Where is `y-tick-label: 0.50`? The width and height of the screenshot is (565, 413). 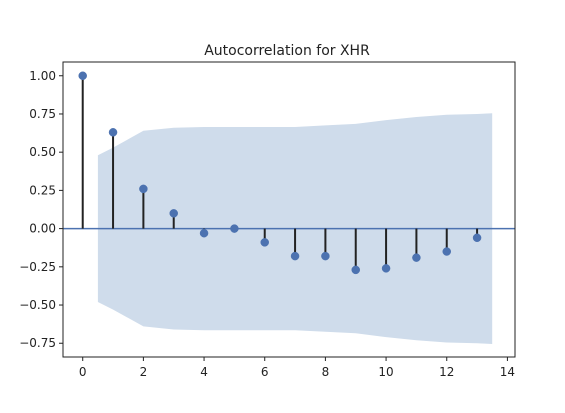 y-tick-label: 0.50 is located at coordinates (42, 152).